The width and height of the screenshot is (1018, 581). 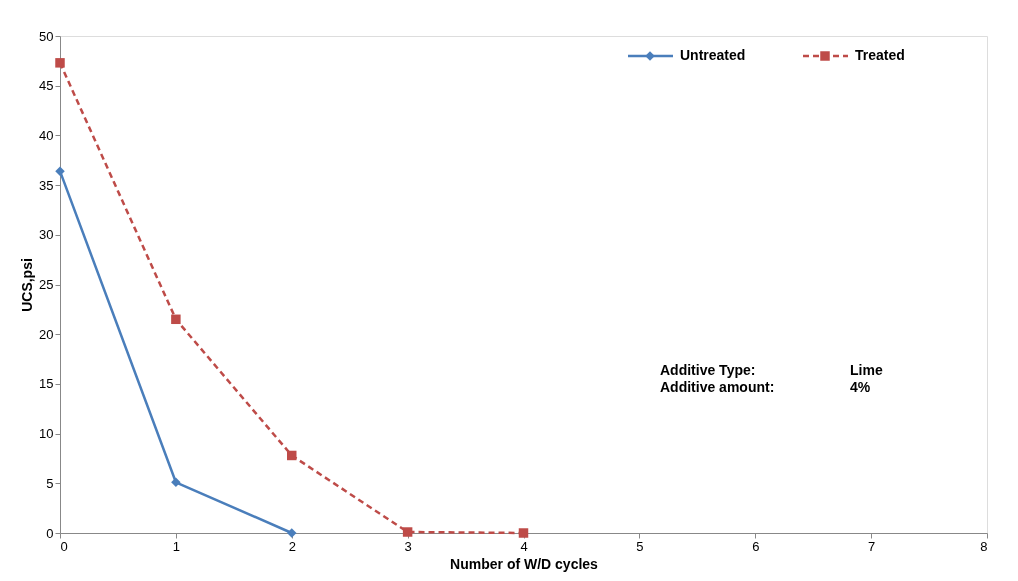 I want to click on annotation: Lime, so click(x=866, y=370).